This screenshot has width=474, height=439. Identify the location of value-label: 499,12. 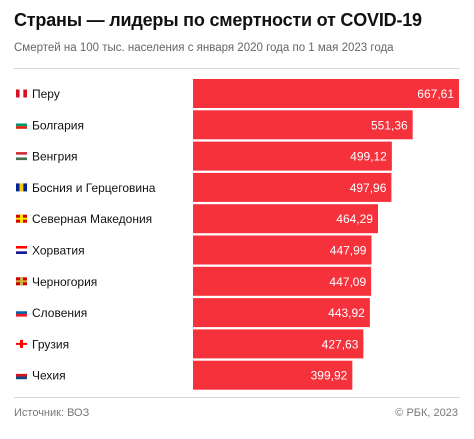
(368, 157).